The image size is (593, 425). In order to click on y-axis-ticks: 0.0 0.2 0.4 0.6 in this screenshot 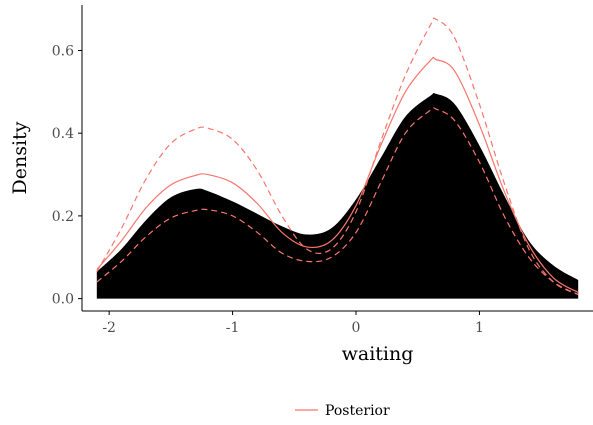, I will do `click(67, 175)`.